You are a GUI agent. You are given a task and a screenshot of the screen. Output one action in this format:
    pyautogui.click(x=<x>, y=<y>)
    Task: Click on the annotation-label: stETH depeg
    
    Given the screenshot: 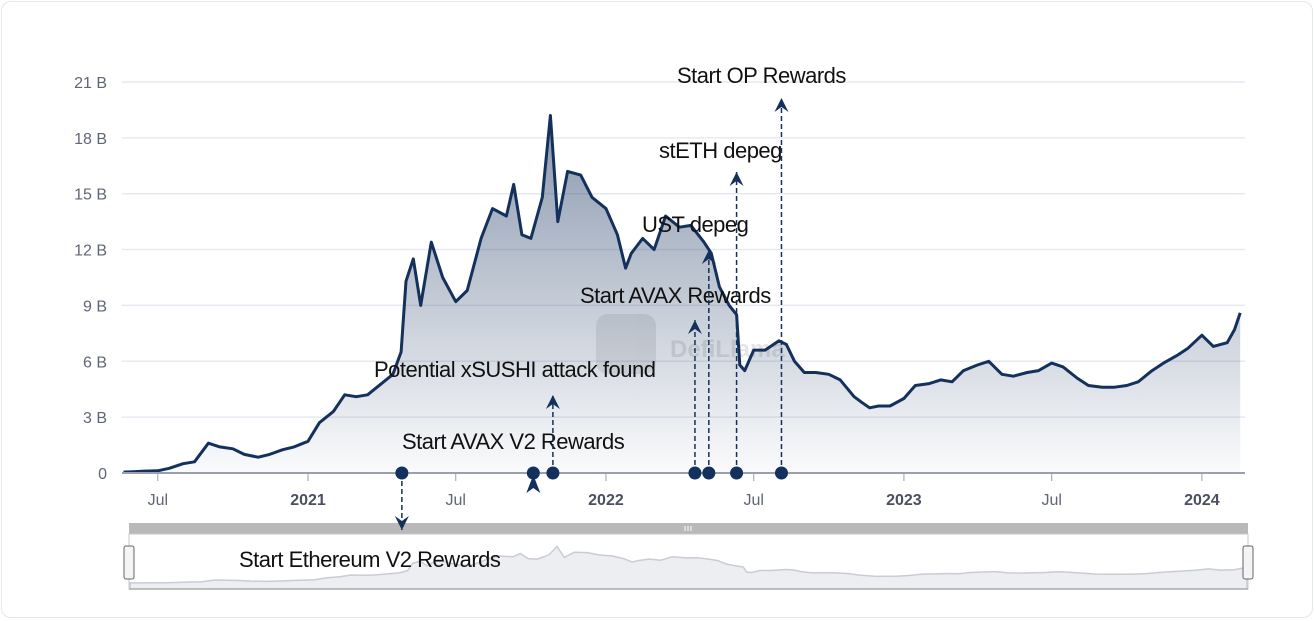 What is the action you would take?
    pyautogui.click(x=720, y=150)
    